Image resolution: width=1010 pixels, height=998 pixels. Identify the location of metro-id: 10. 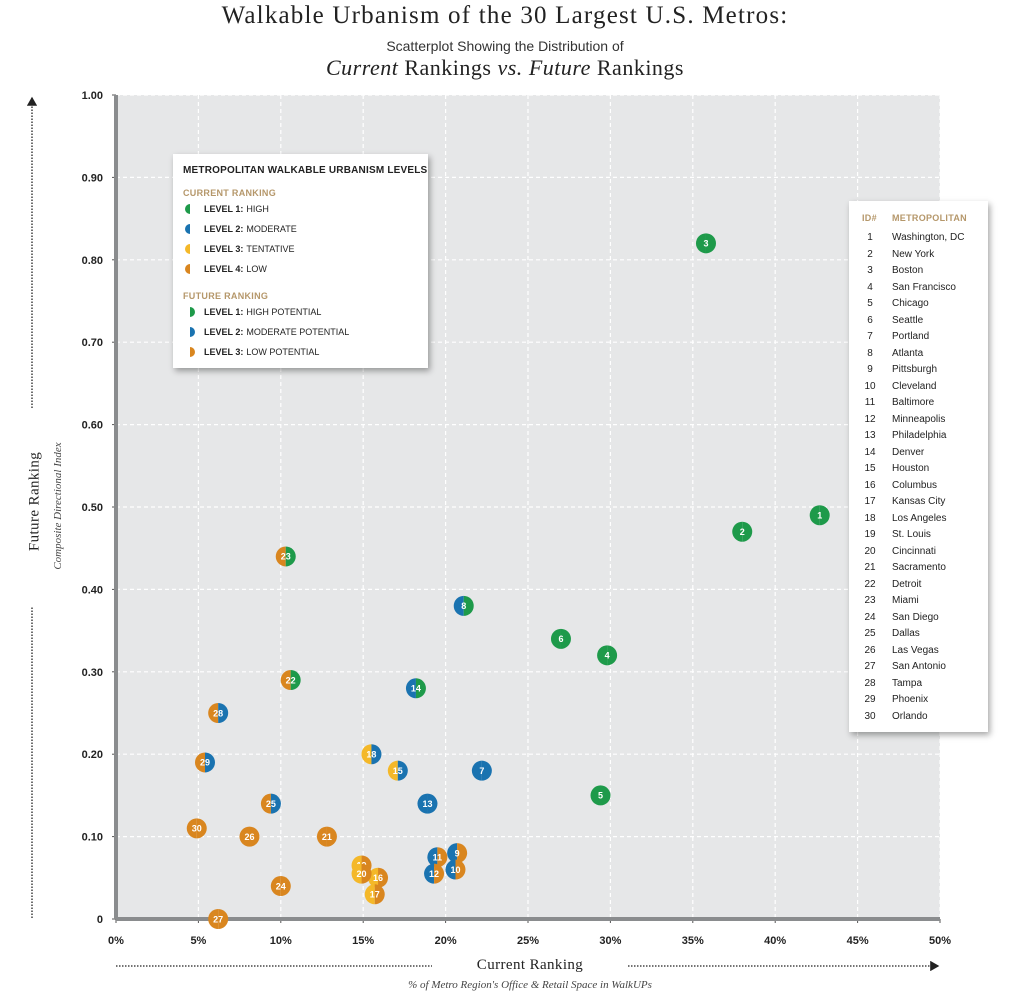
(870, 386).